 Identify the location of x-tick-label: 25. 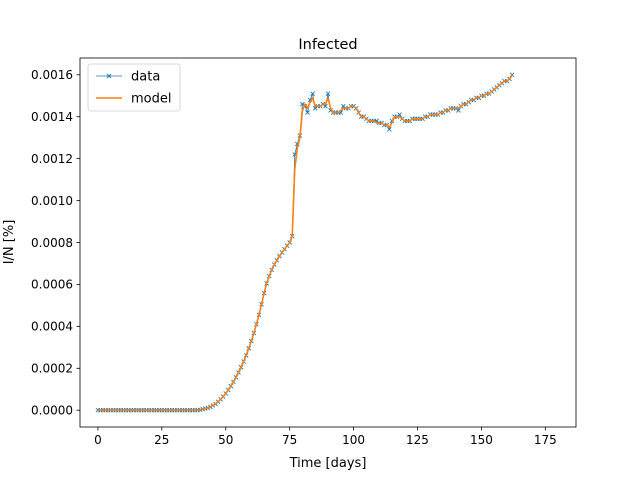
(161, 440).